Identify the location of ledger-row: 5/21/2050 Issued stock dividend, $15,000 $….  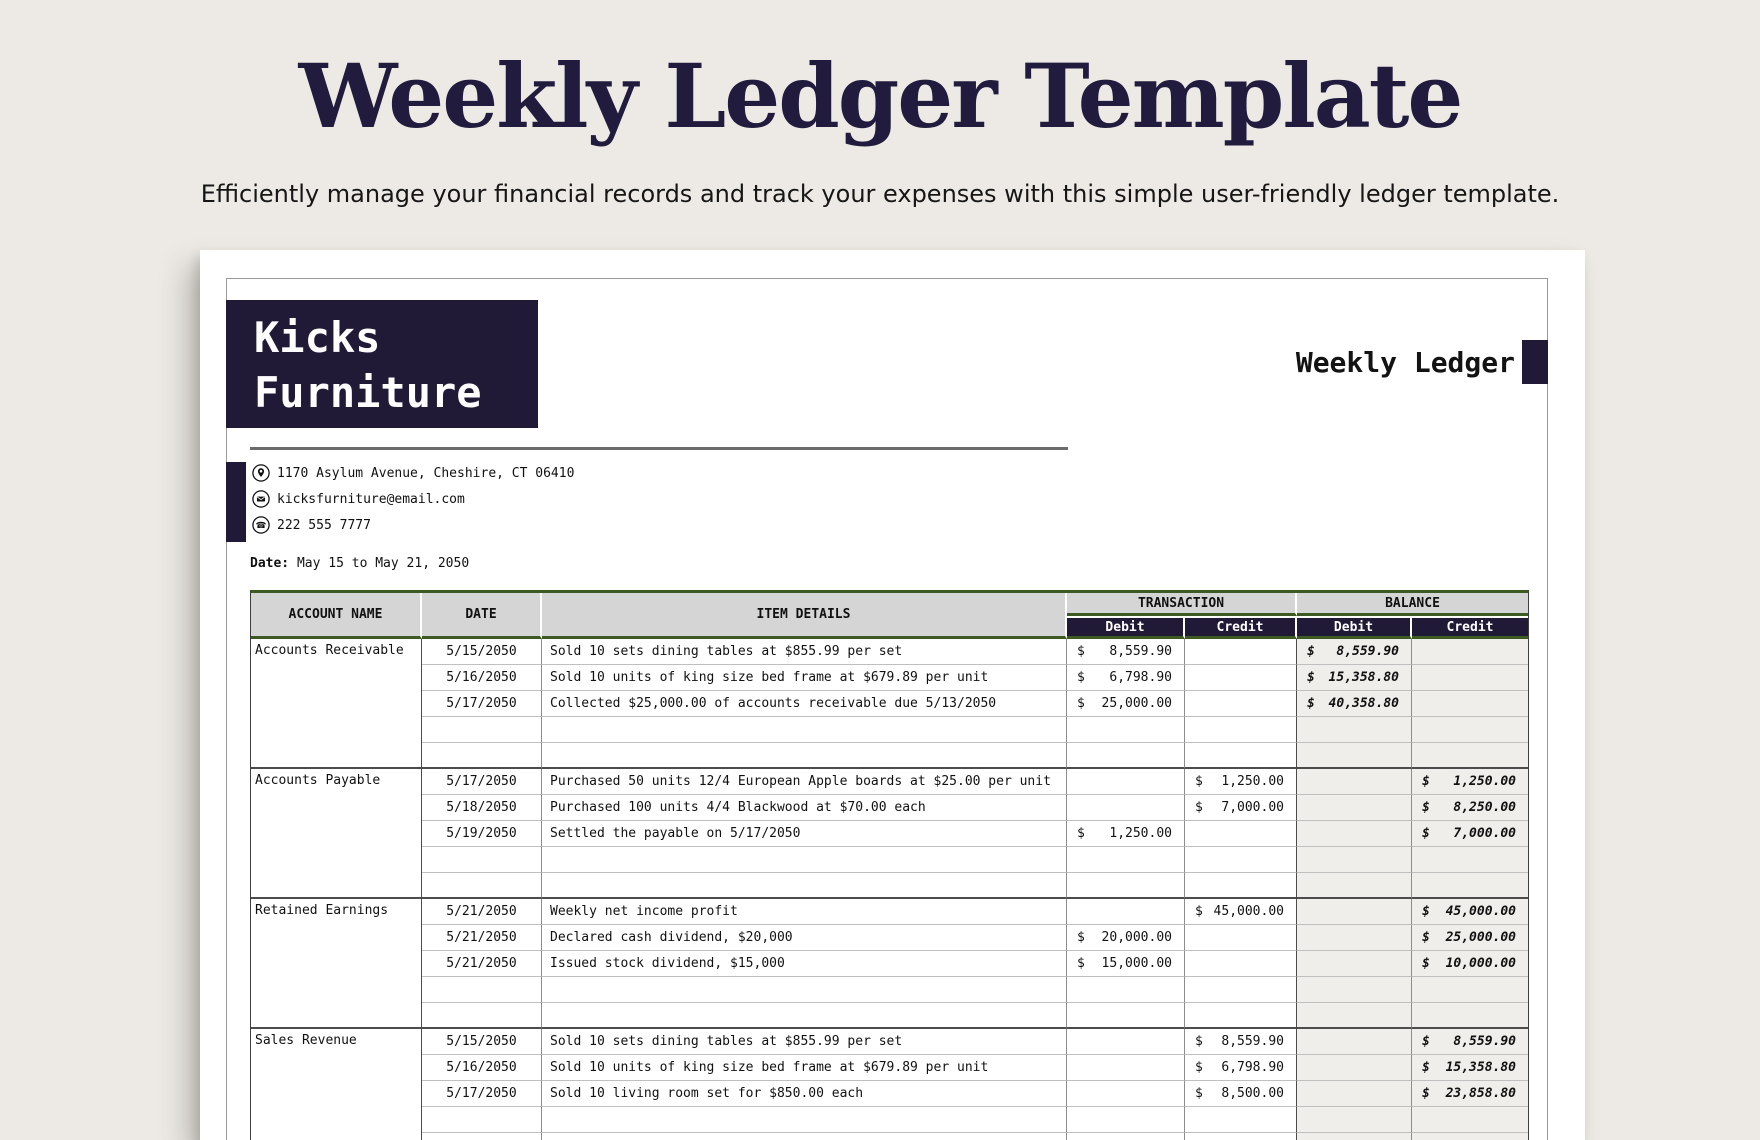
(890, 964).